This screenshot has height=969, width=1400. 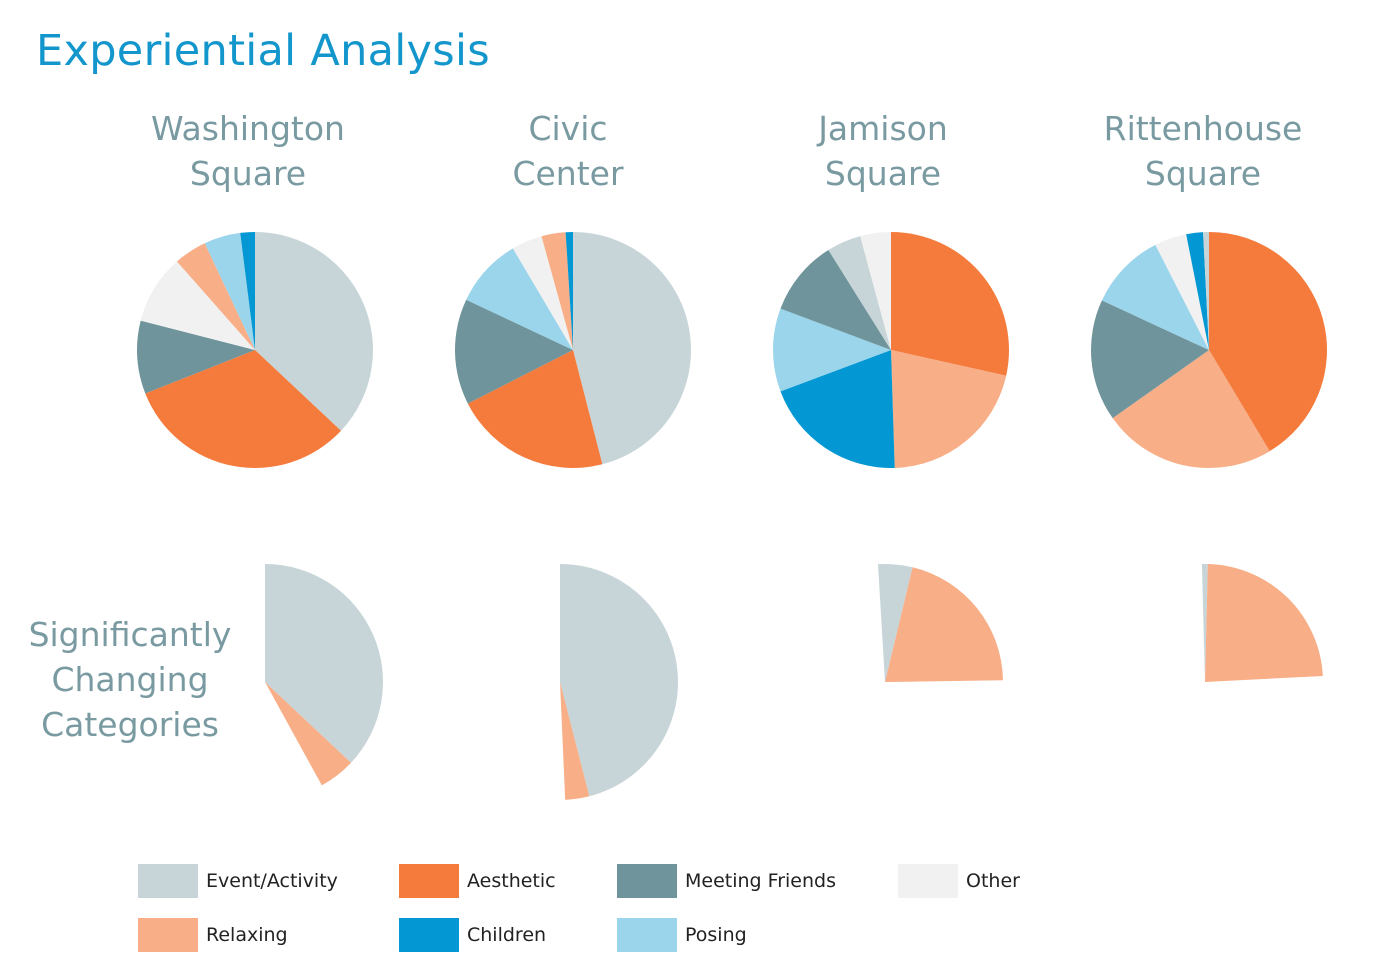 I want to click on column-title-washington: Washington Square, so click(x=248, y=151).